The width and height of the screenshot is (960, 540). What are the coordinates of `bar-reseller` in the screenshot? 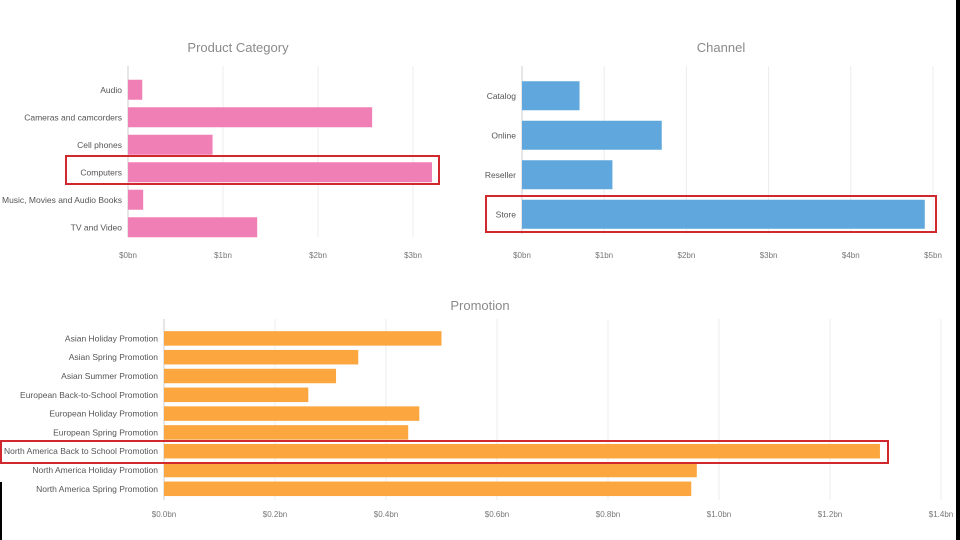 It's located at (567, 175).